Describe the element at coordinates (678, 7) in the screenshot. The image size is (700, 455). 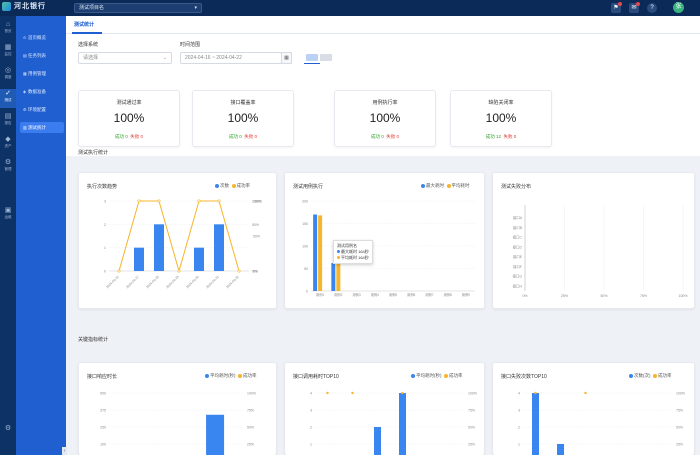
I see `avatar: 张` at that location.